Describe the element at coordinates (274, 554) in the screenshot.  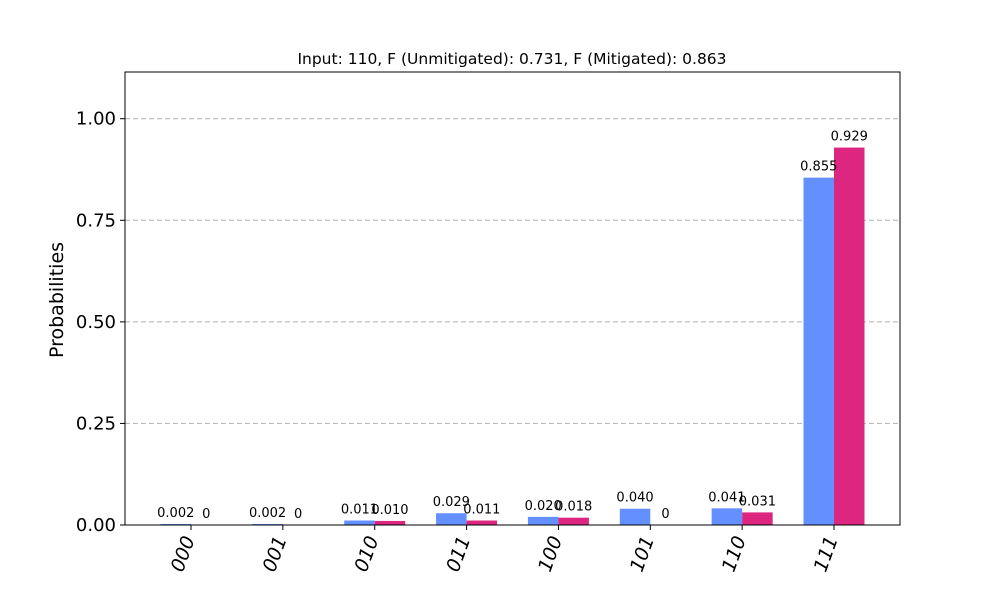
I see `x-tick-label: 001` at that location.